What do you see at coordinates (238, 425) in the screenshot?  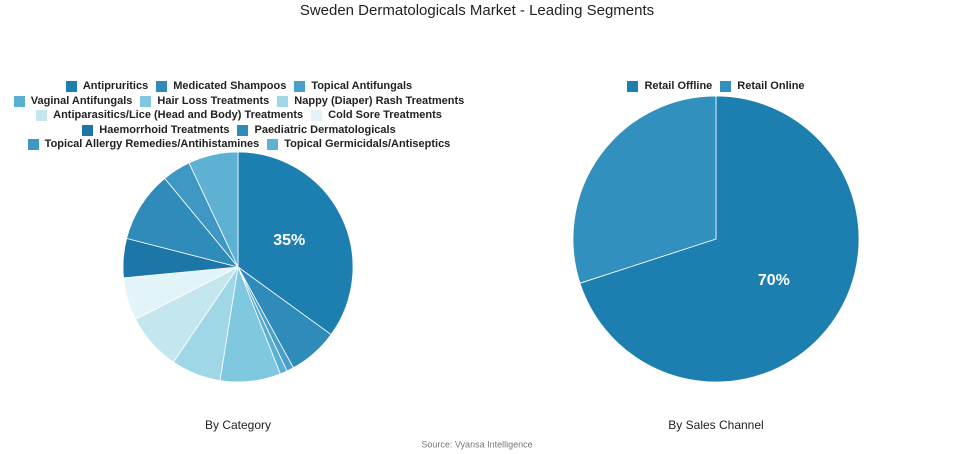 I see `chart-subtitle: By Category` at bounding box center [238, 425].